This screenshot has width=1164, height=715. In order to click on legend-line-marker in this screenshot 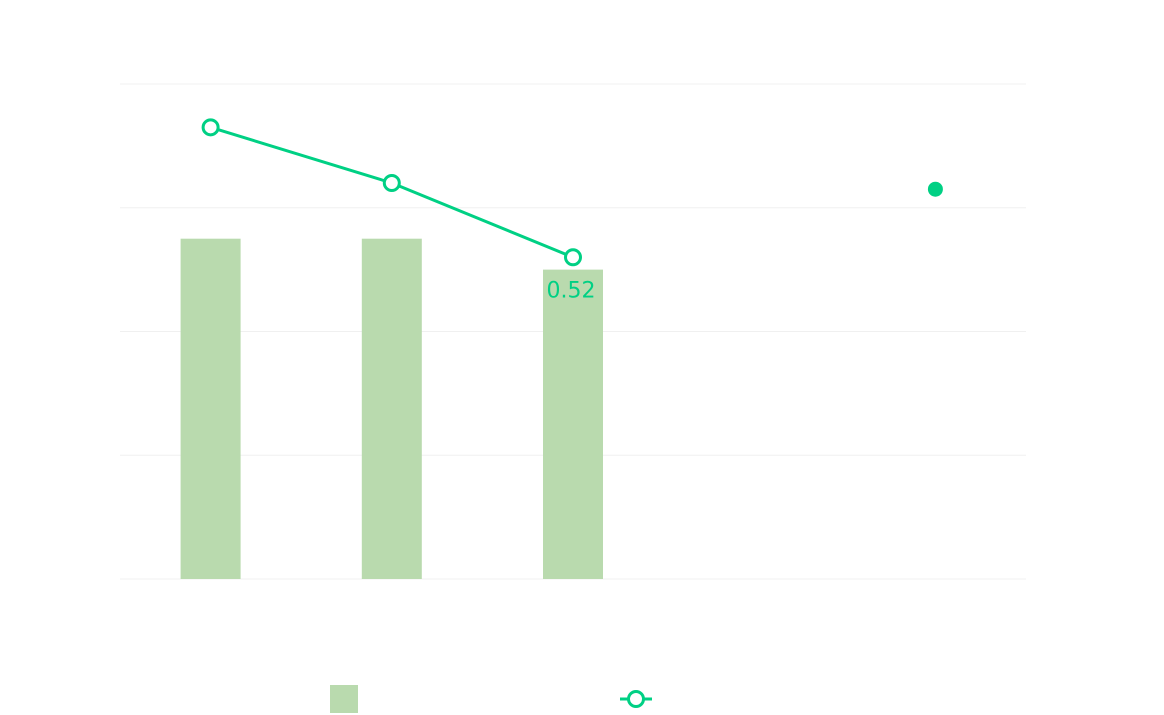, I will do `click(636, 699)`.